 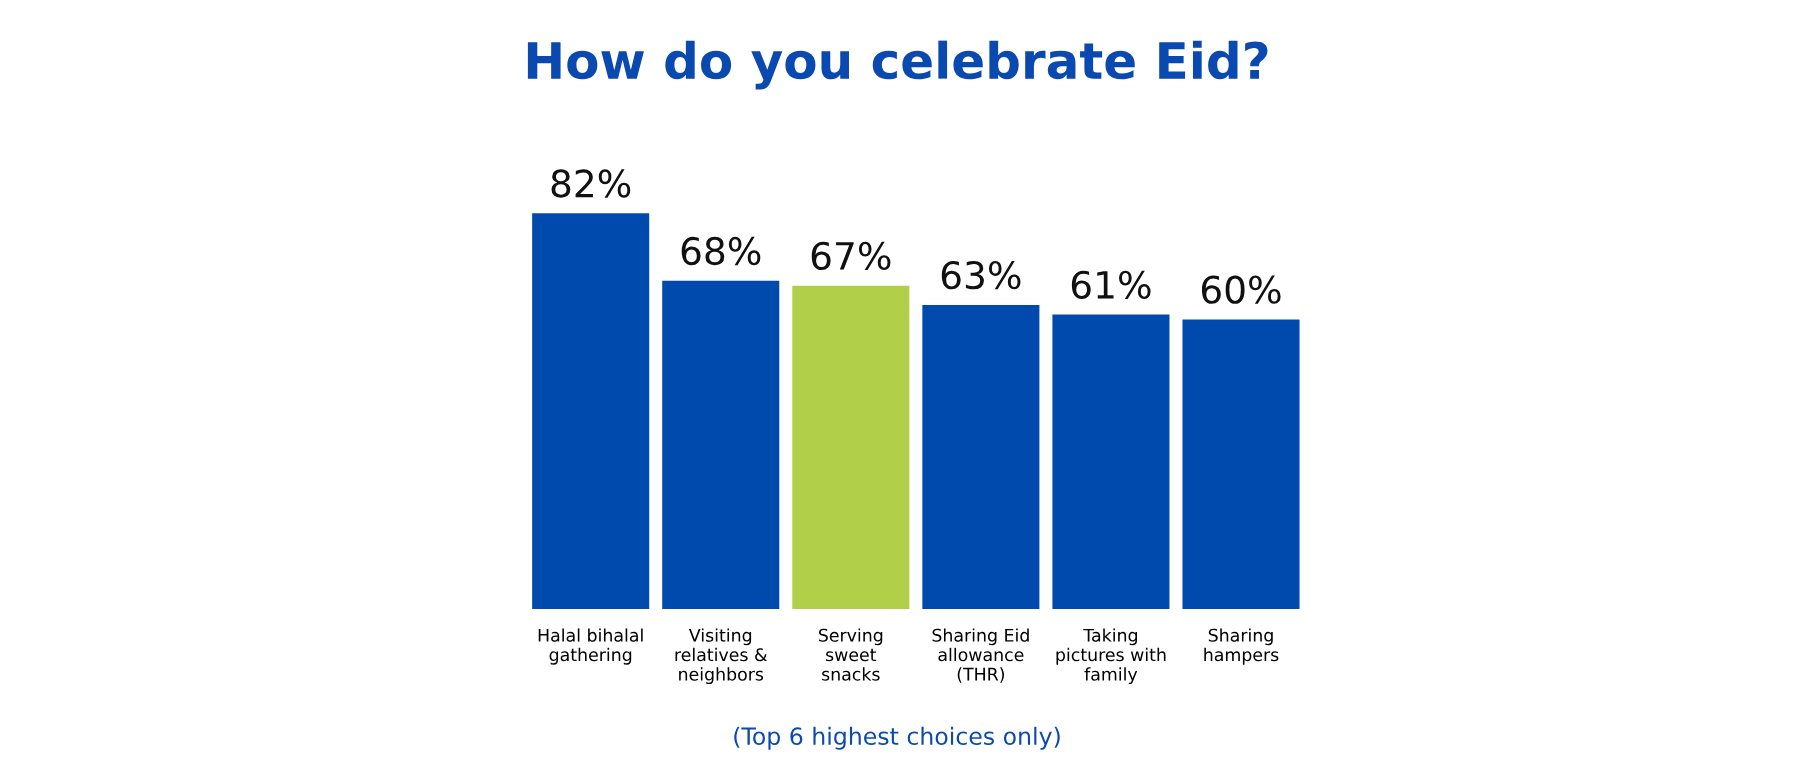 What do you see at coordinates (980, 655) in the screenshot?
I see `x-tick-label: Sharing Eid allowance (THR)` at bounding box center [980, 655].